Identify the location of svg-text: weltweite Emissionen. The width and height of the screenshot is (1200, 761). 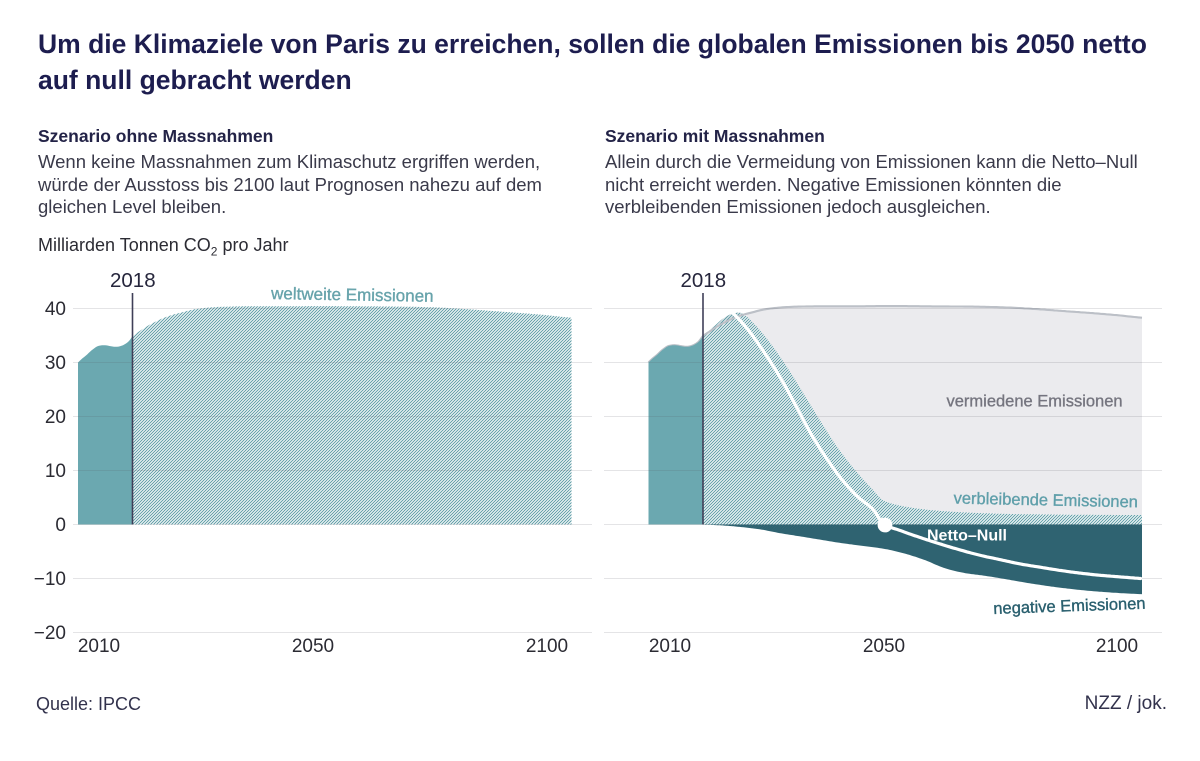
(352, 295).